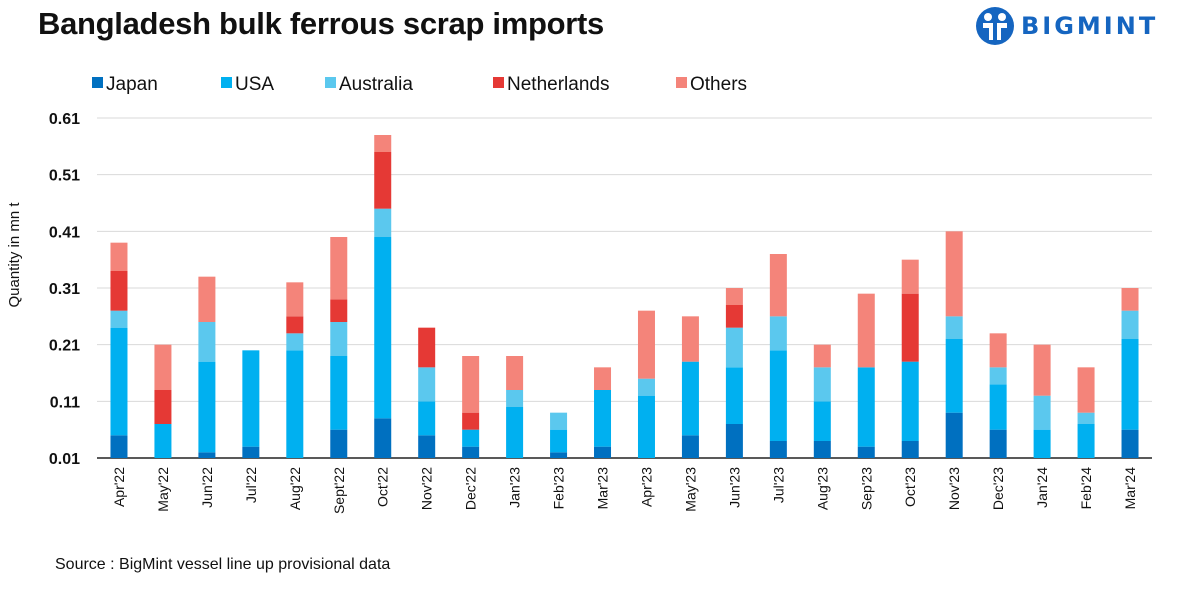 The image size is (1201, 600). What do you see at coordinates (1130, 488) in the screenshot?
I see `x-tick-label: Mar'24` at bounding box center [1130, 488].